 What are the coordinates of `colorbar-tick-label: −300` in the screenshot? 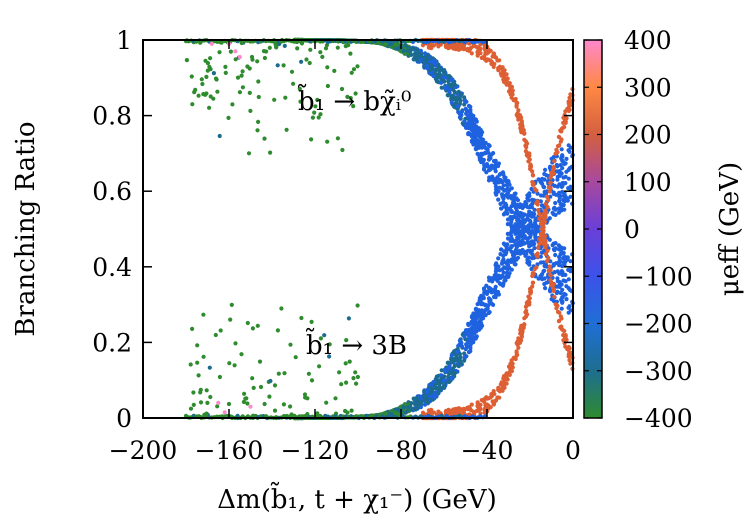 It's located at (658, 371).